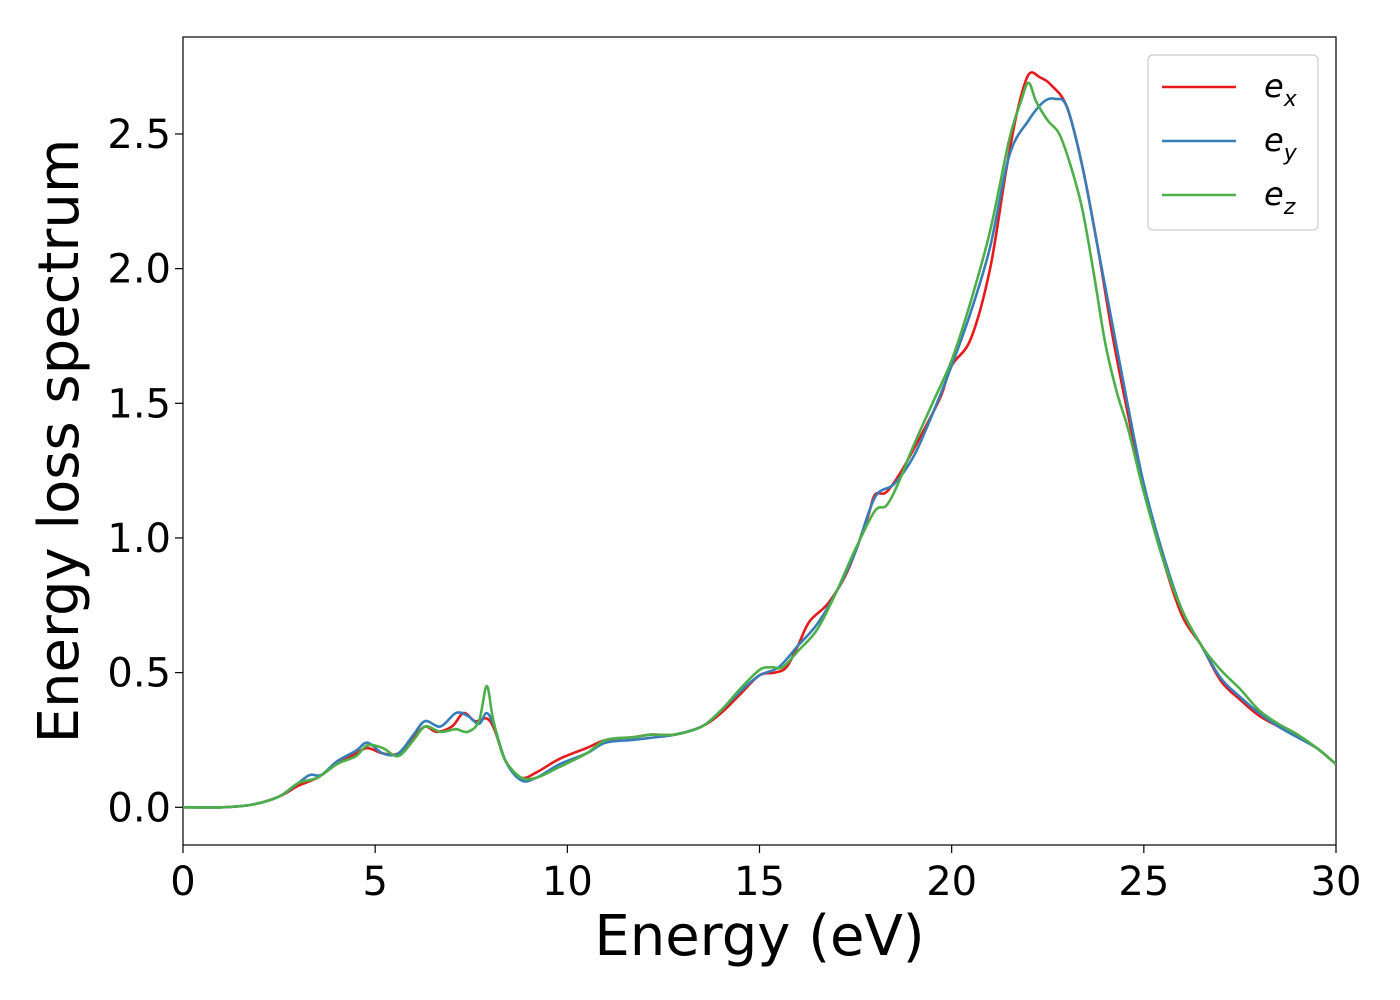  I want to click on x-tick-label: 15, so click(759, 882).